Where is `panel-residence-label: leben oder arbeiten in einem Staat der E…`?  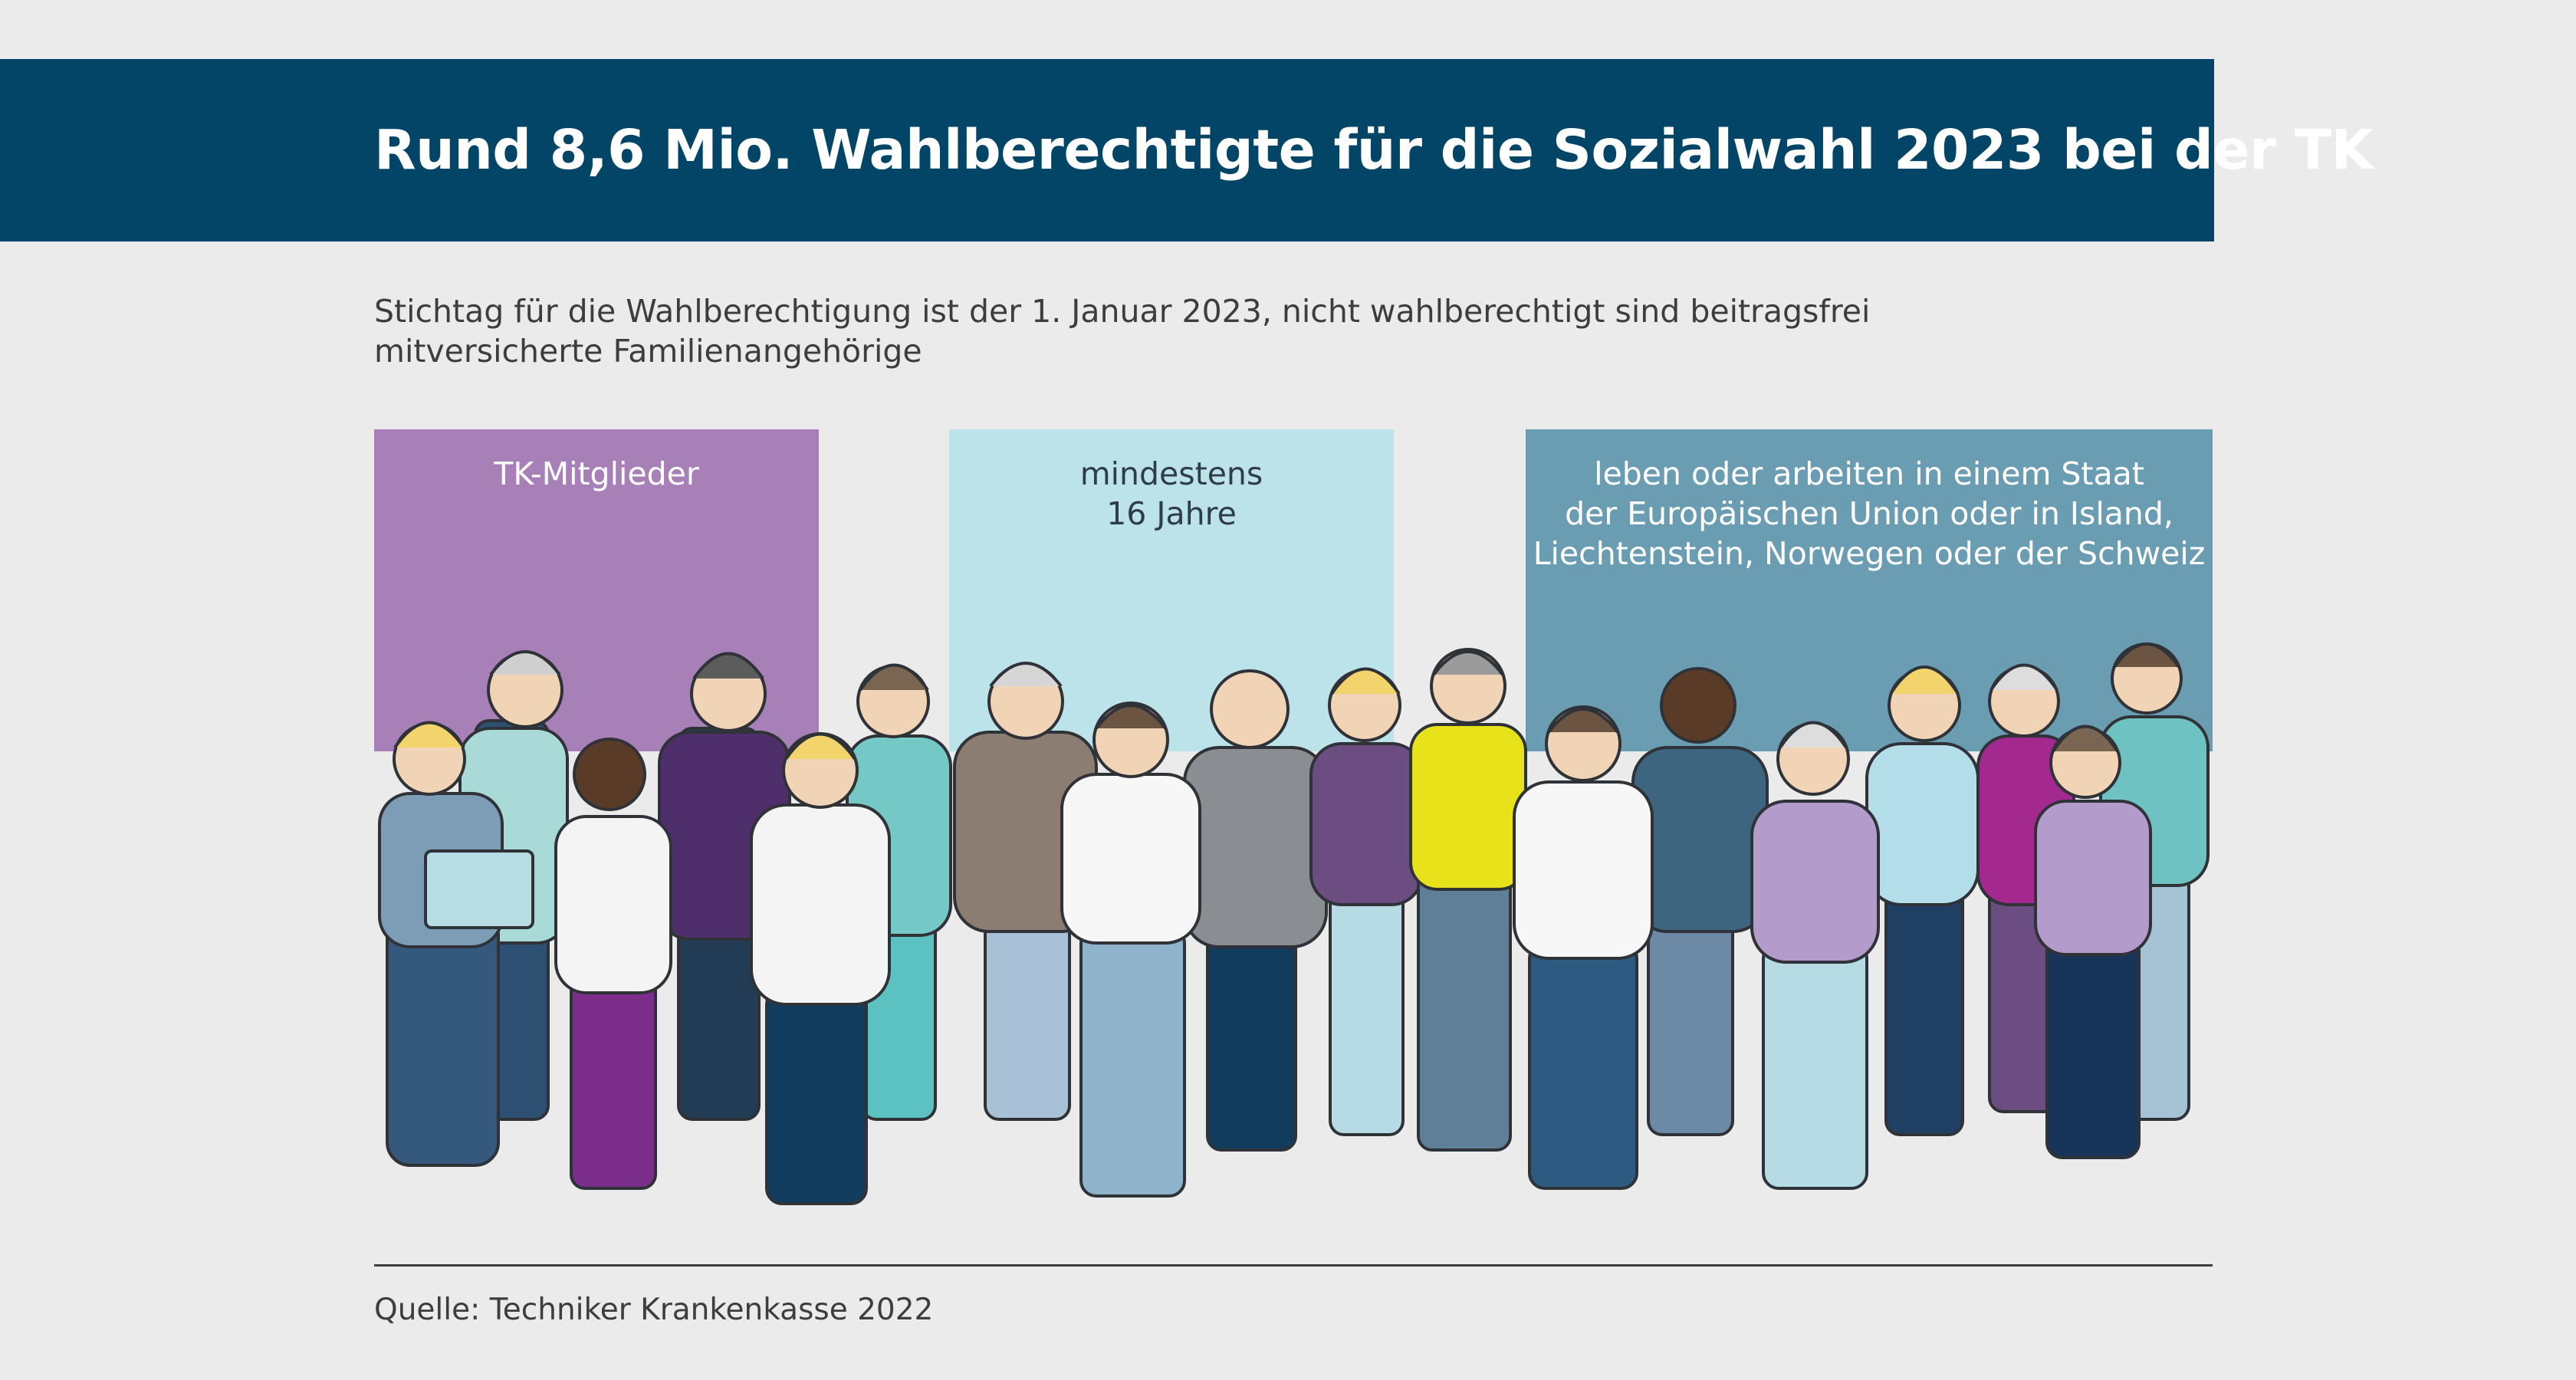 panel-residence-label: leben oder arbeiten in einem Staat der E… is located at coordinates (1870, 513).